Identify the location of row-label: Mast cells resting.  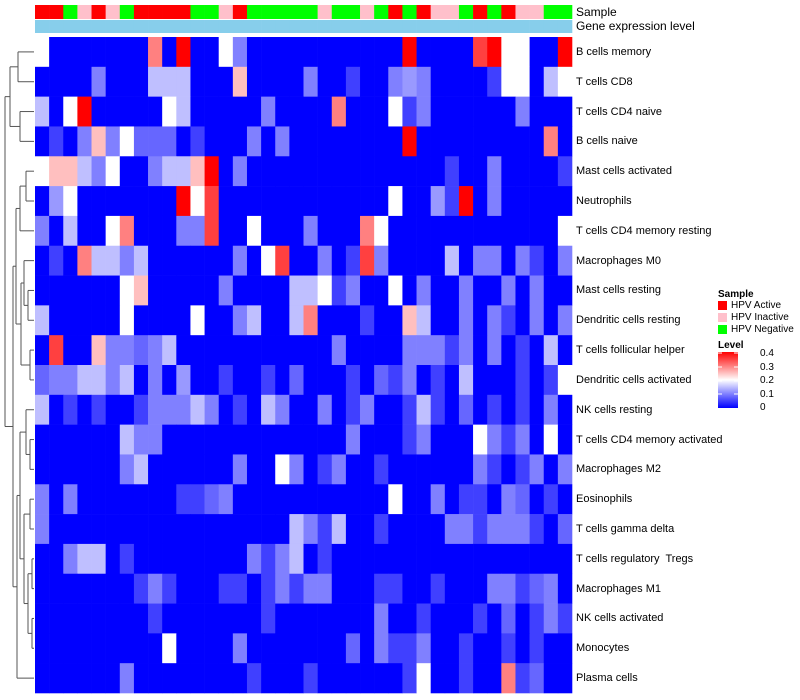
(618, 290).